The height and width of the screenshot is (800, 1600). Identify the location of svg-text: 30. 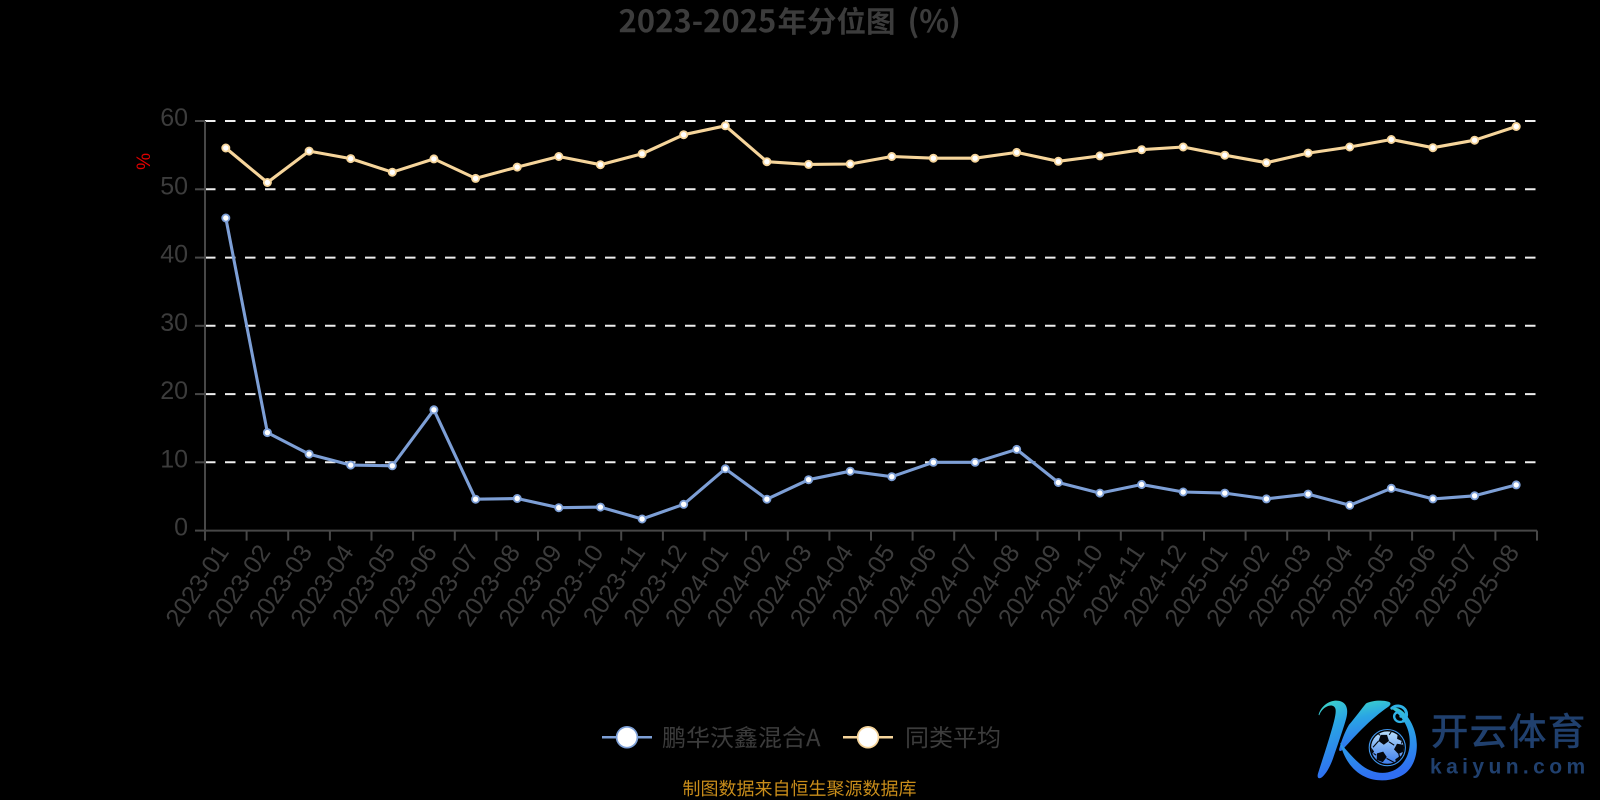
(174, 323).